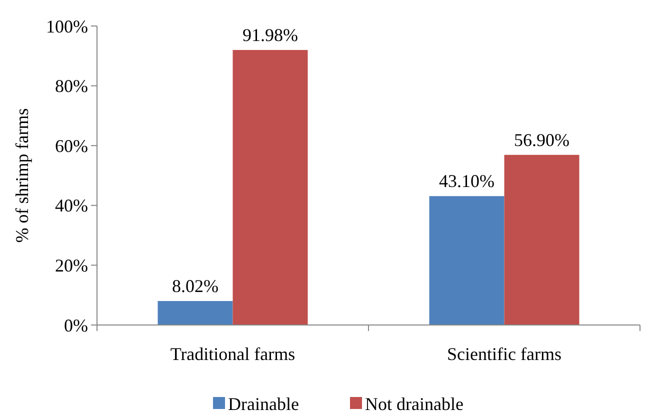 Image resolution: width=647 pixels, height=420 pixels. I want to click on y-tick-label: 100%, so click(67, 26).